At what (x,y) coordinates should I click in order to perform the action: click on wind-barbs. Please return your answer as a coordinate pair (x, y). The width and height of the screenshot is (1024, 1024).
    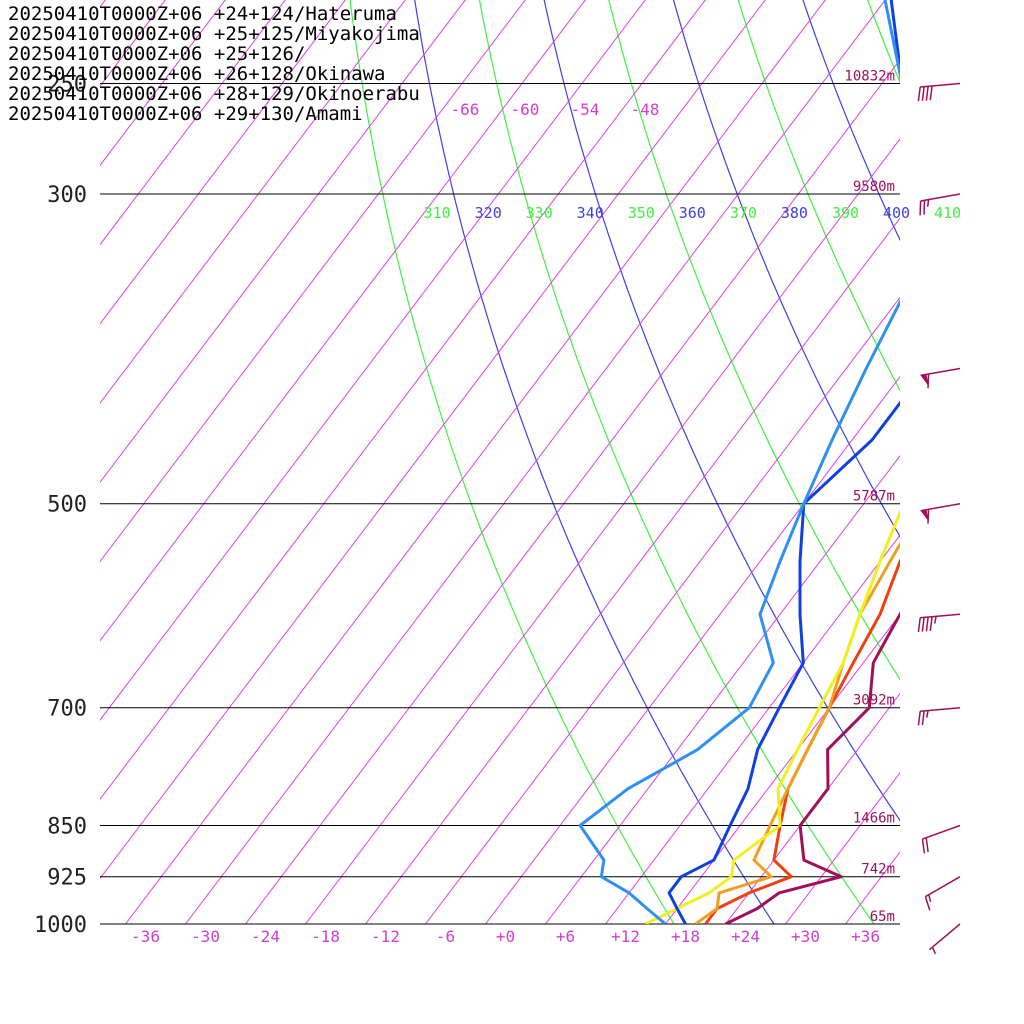
    Looking at the image, I should click on (939, 518).